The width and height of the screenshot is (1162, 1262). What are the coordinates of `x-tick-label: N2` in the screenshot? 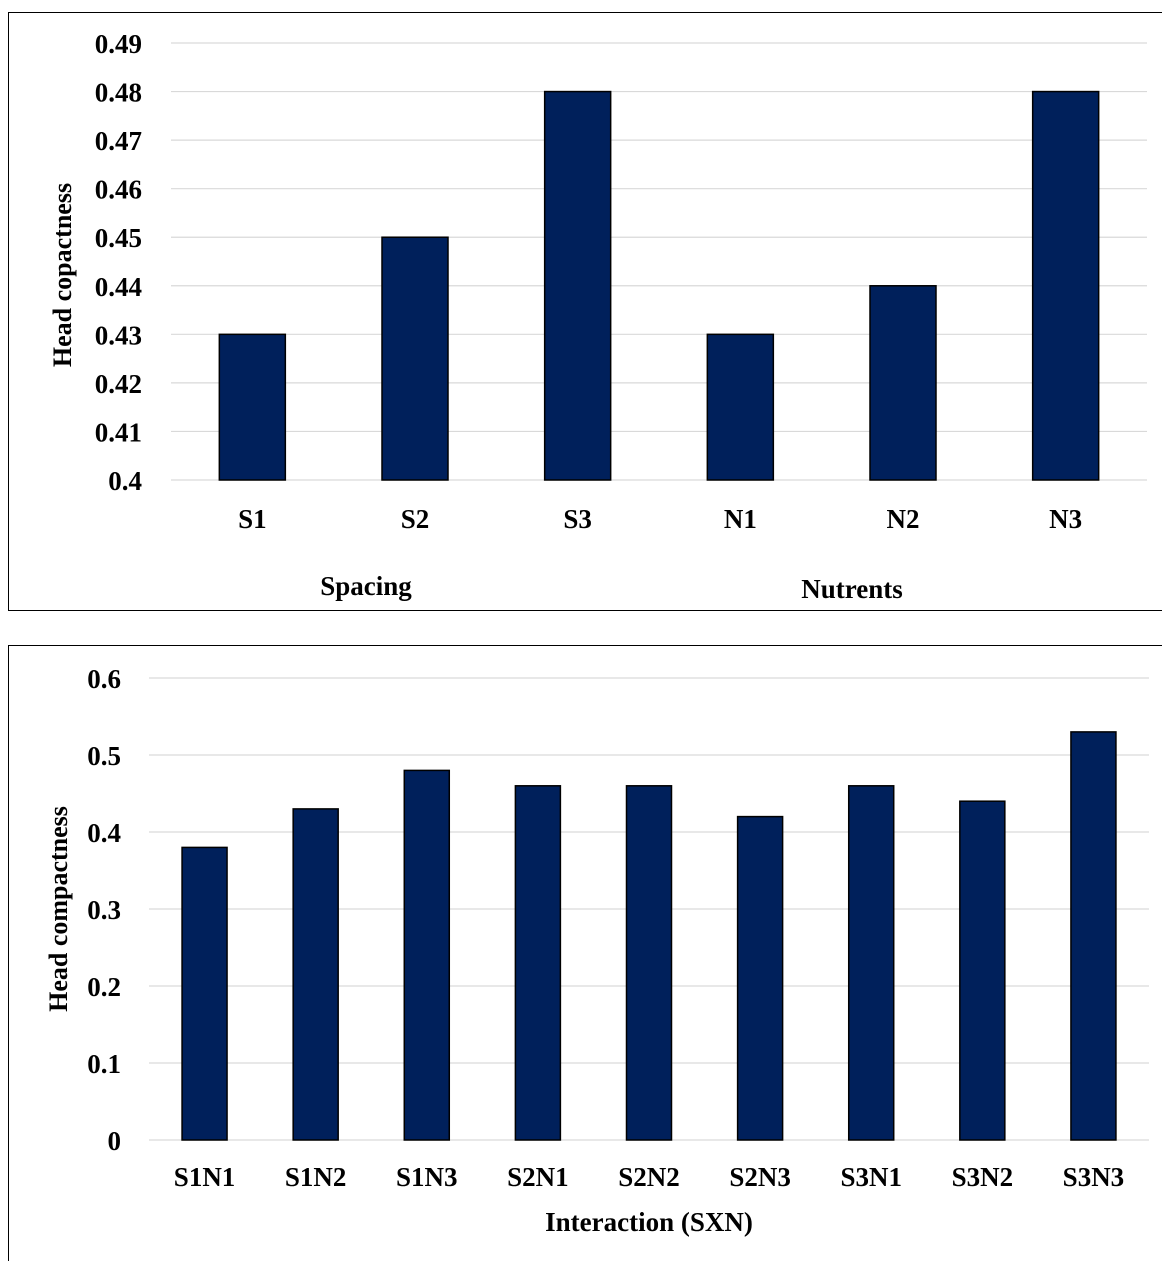 It's located at (903, 519).